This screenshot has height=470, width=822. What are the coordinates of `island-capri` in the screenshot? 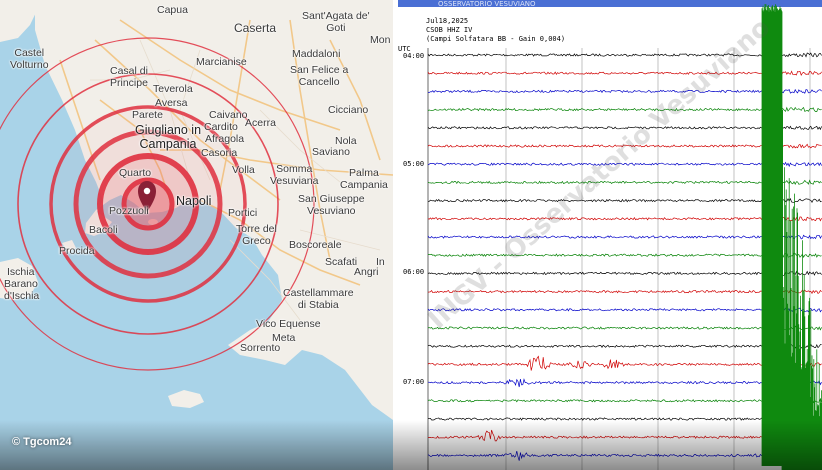 It's located at (186, 399).